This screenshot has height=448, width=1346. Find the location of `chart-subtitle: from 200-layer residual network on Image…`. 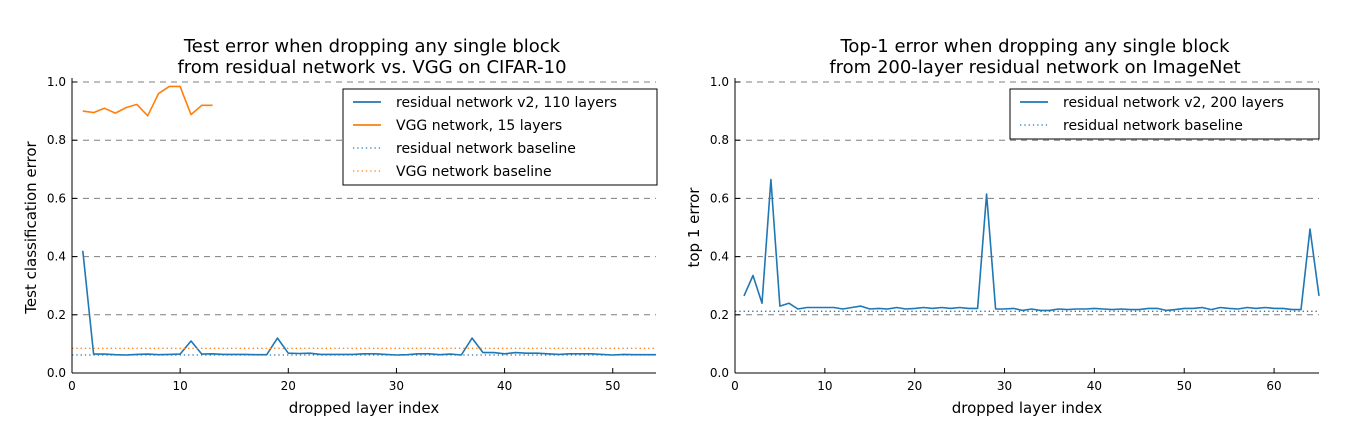

chart-subtitle: from 200-layer residual network on Image… is located at coordinates (1034, 67).